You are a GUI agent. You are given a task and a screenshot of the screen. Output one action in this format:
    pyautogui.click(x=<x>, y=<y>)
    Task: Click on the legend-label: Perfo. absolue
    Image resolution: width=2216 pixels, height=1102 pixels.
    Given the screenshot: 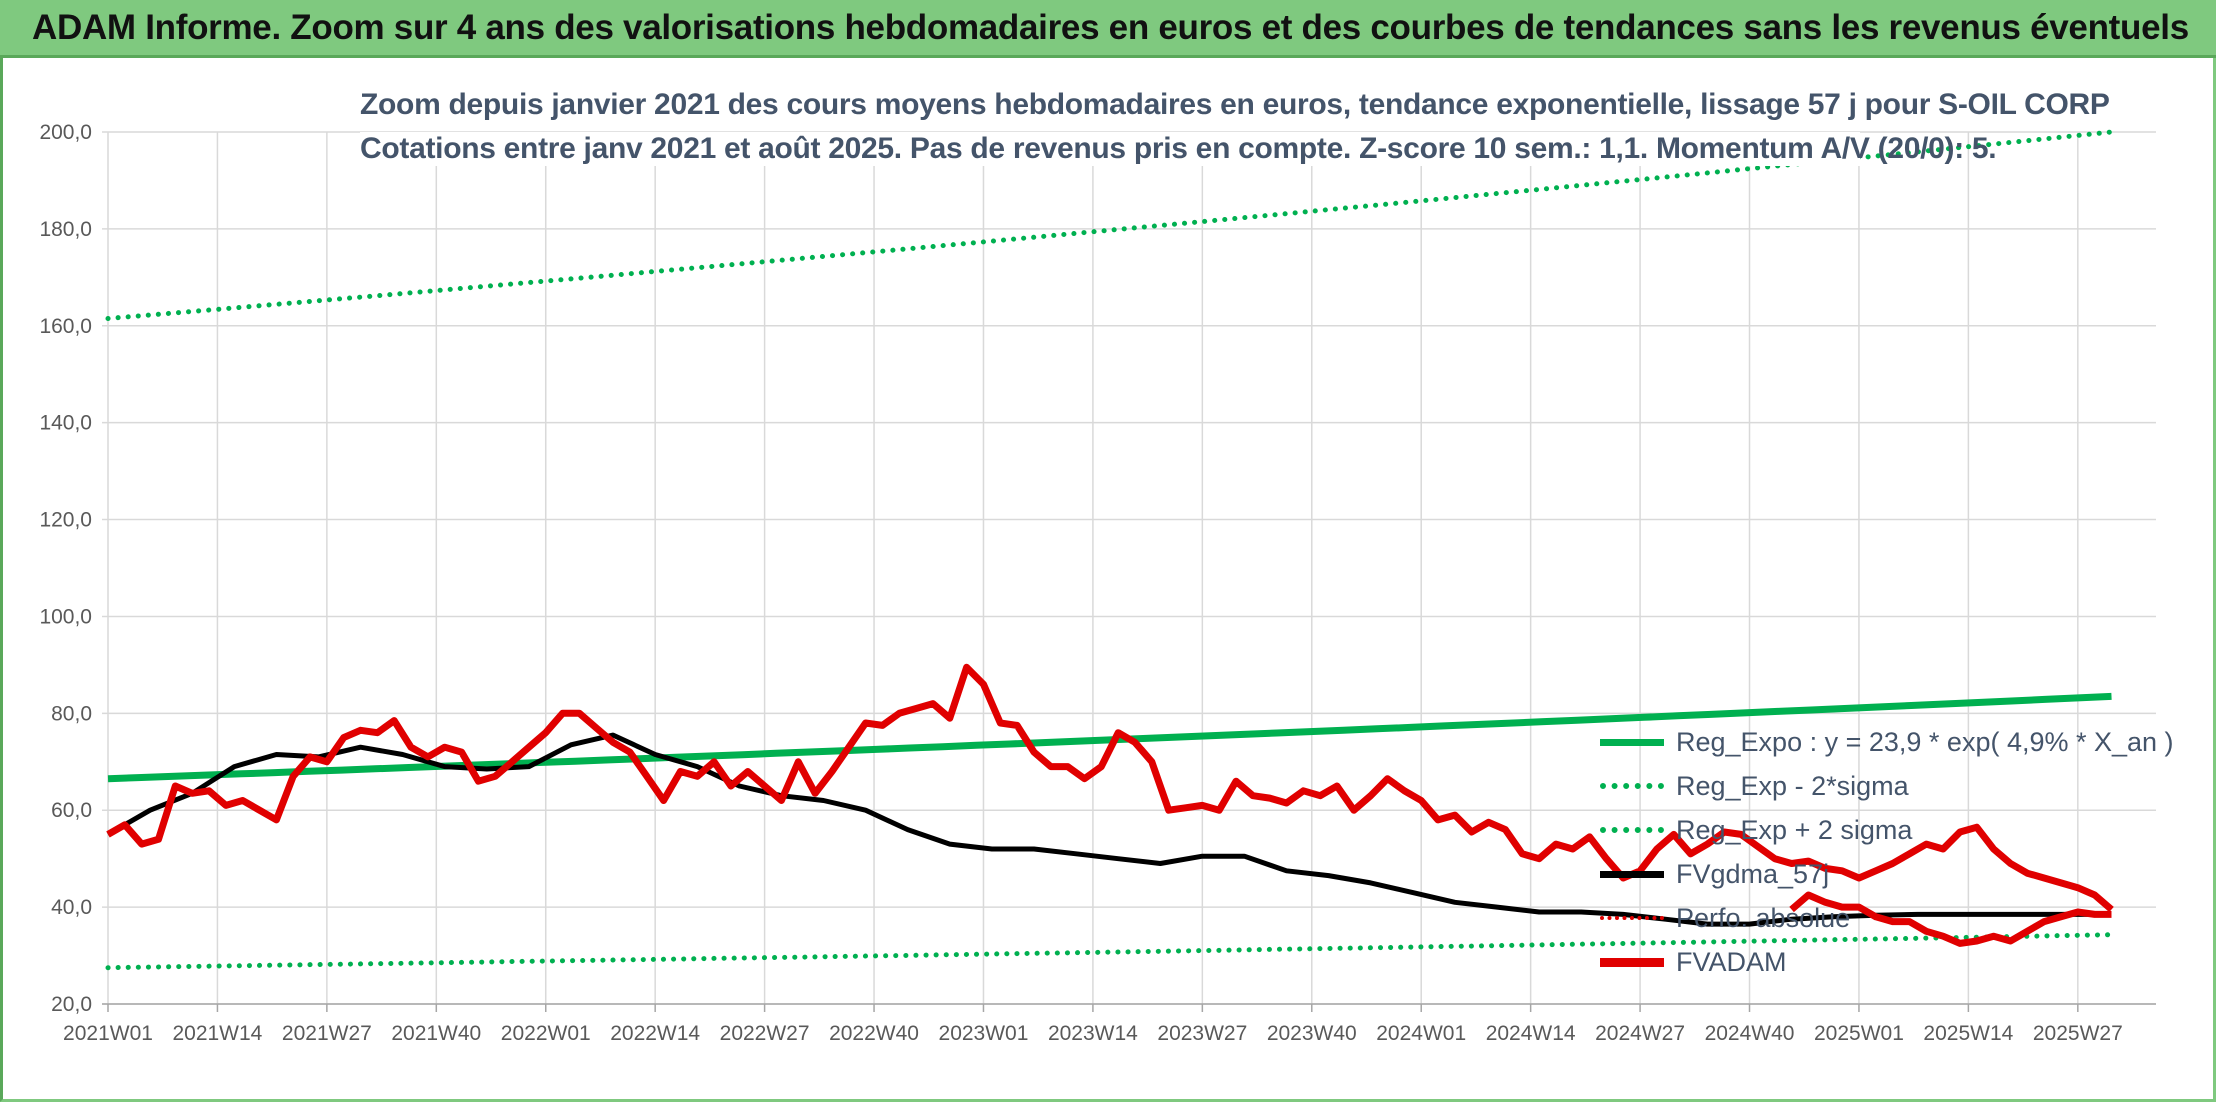 What is the action you would take?
    pyautogui.click(x=1763, y=917)
    